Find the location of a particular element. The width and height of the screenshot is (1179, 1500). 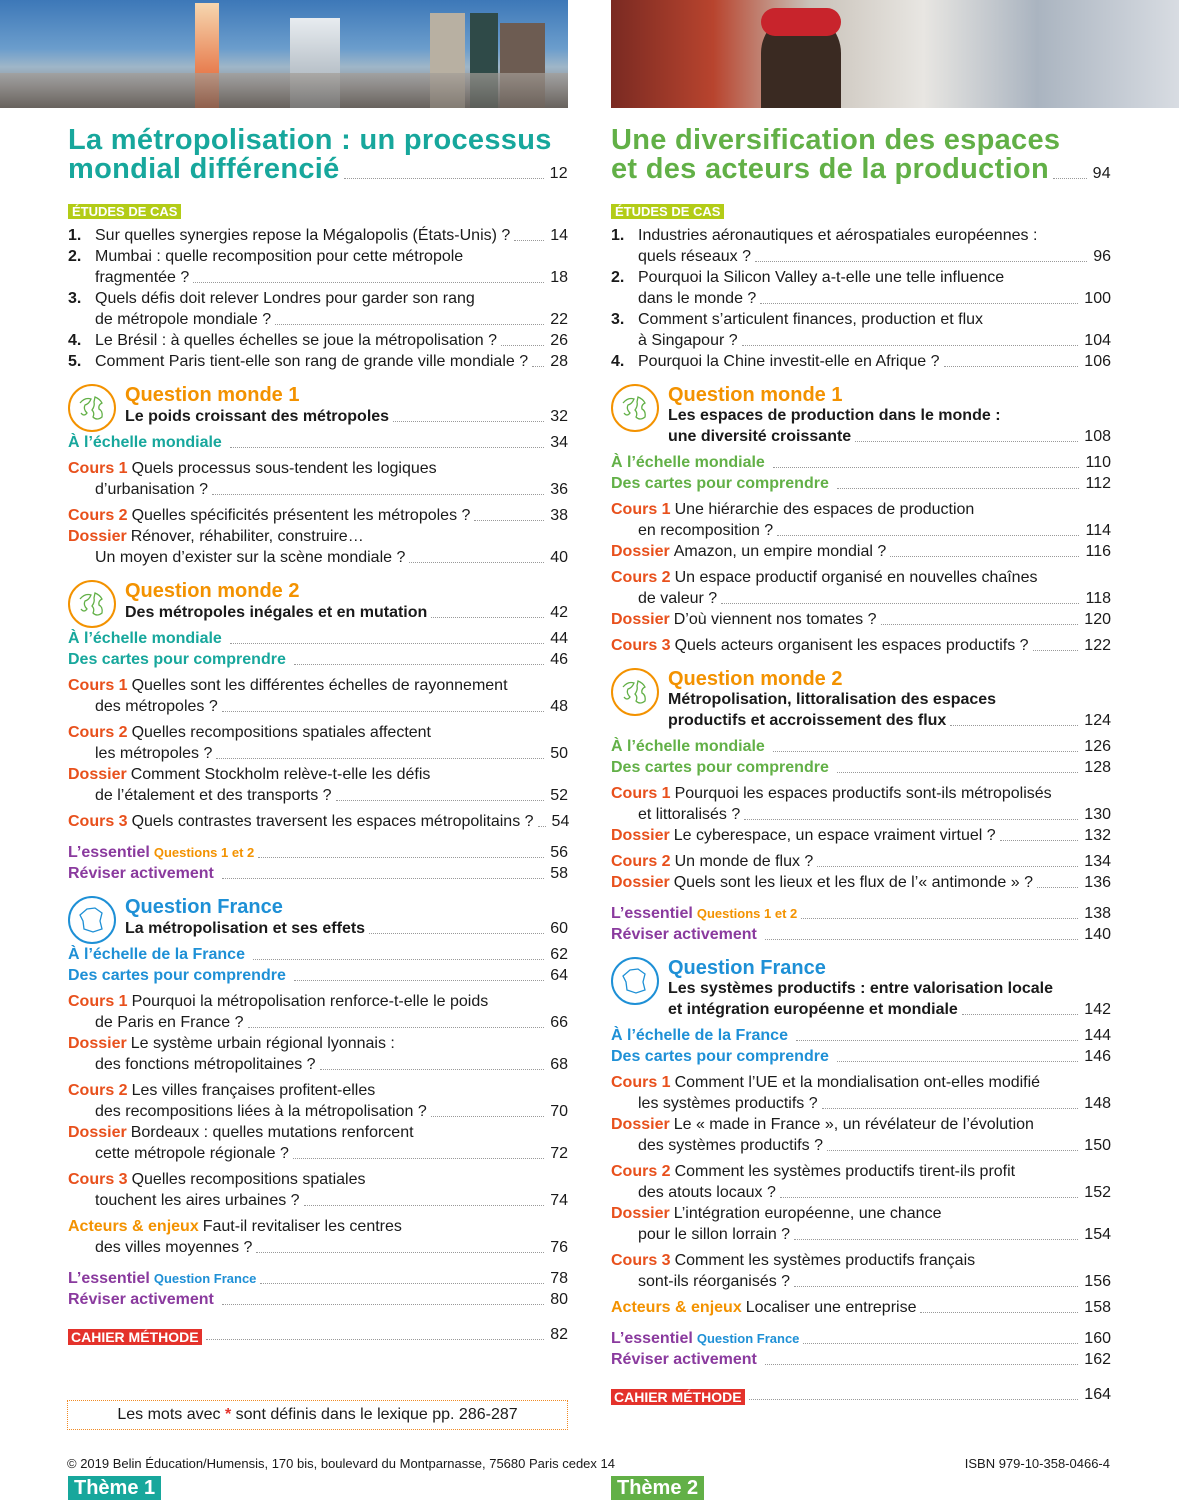

toc-entry-essentiel: L’essentiel Question France 160 is located at coordinates (861, 1338).